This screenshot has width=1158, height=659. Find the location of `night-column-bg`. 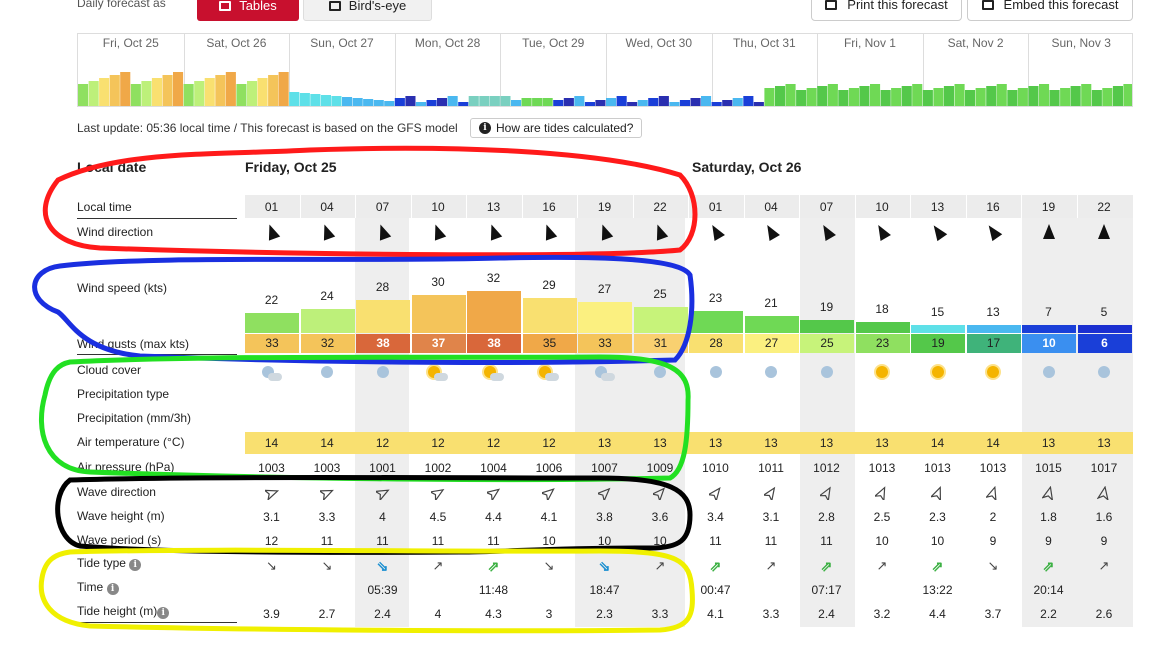

night-column-bg is located at coordinates (1077, 411).